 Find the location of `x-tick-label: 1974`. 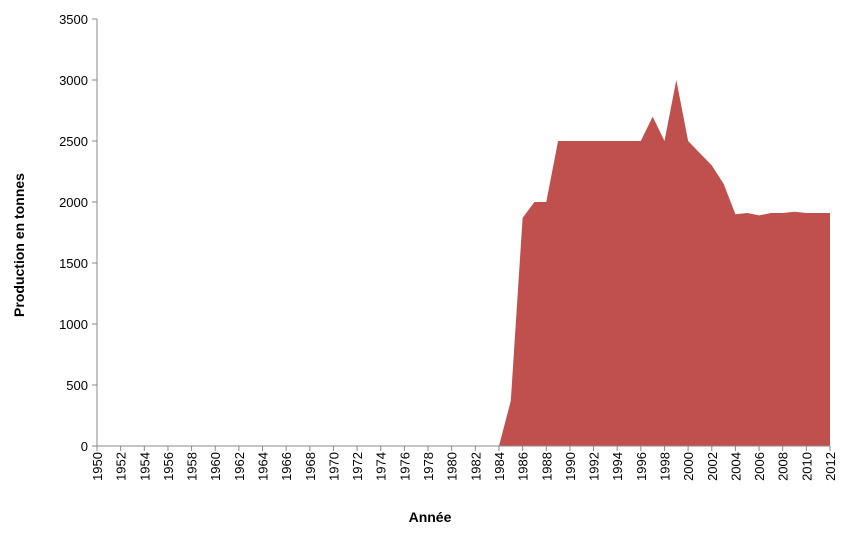

x-tick-label: 1974 is located at coordinates (381, 466).